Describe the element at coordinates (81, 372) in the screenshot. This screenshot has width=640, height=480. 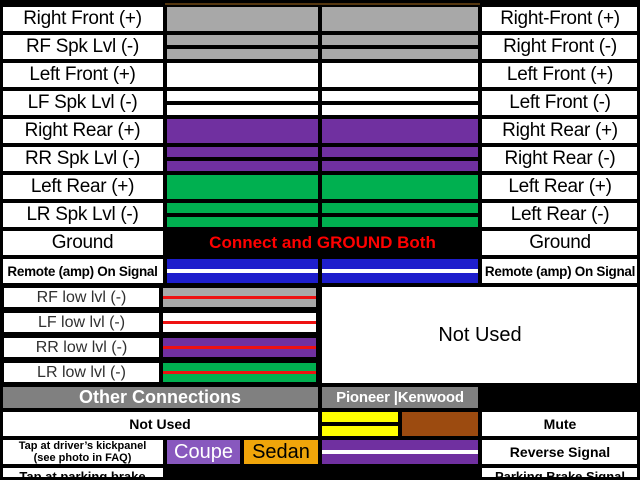
I see `row-label-left: LR low lvl (-)` at that location.